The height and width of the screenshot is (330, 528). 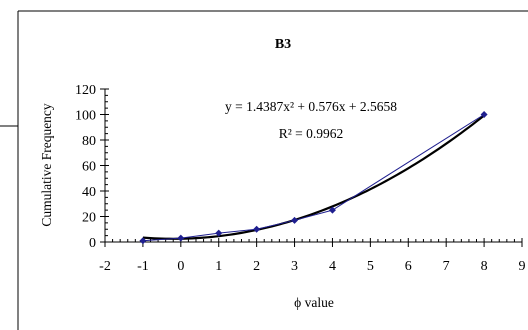 I want to click on y-tick-label: 100, so click(x=85, y=116).